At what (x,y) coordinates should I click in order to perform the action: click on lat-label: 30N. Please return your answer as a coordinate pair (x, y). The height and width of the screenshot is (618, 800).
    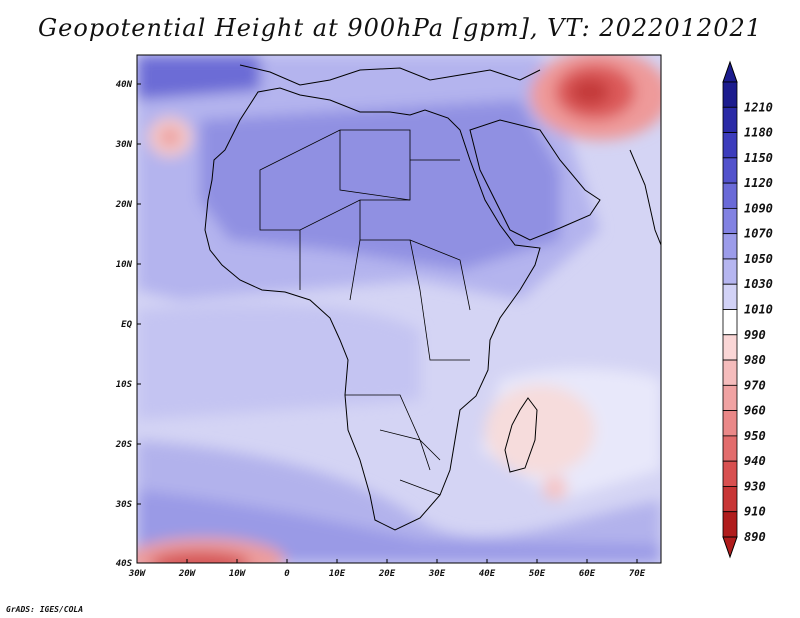
    Looking at the image, I should click on (124, 145).